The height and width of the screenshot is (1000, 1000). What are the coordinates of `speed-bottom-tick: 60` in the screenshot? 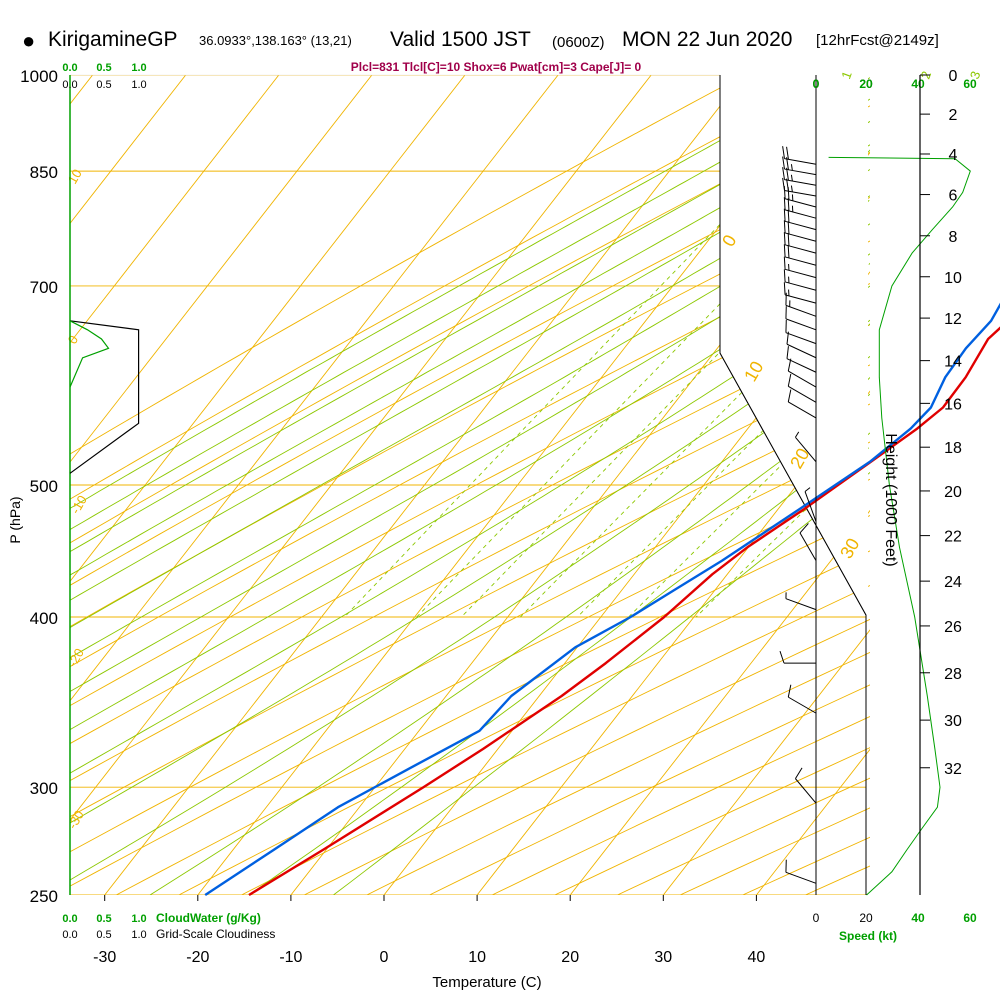 It's located at (970, 918).